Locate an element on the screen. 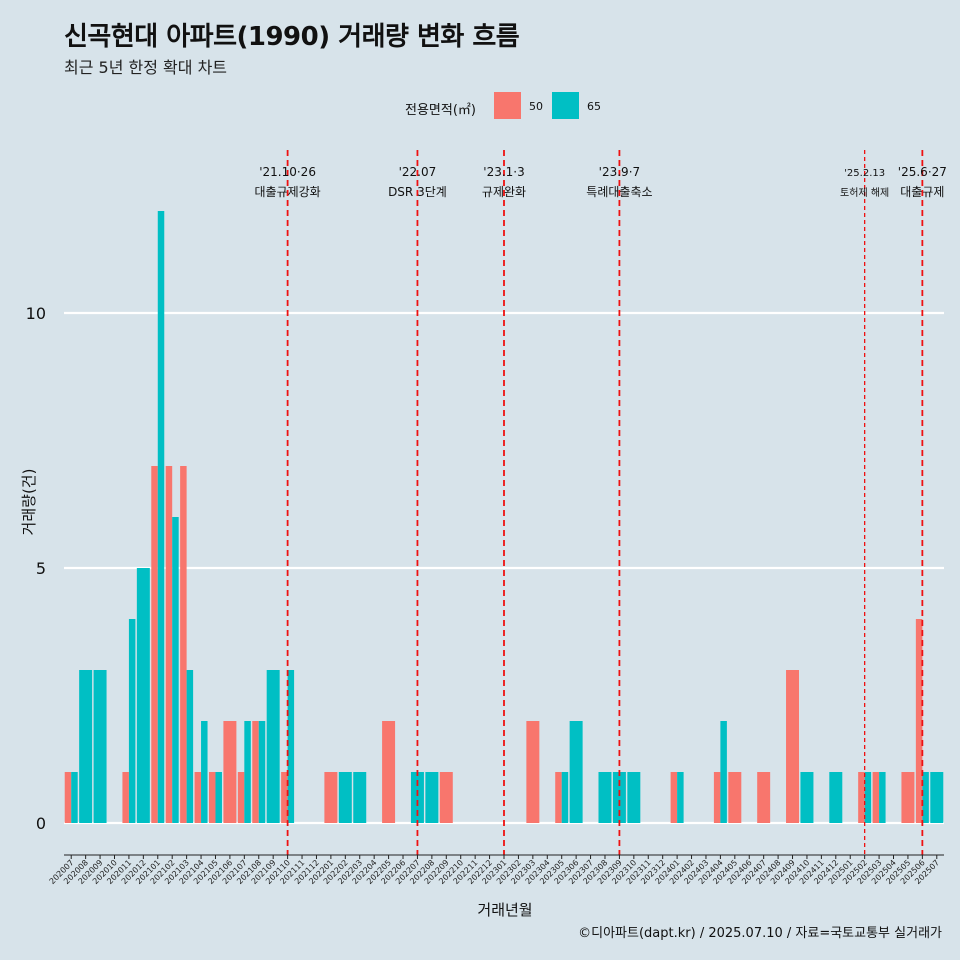 The image size is (960, 960). event-date: '25.2.13 is located at coordinates (864, 173).